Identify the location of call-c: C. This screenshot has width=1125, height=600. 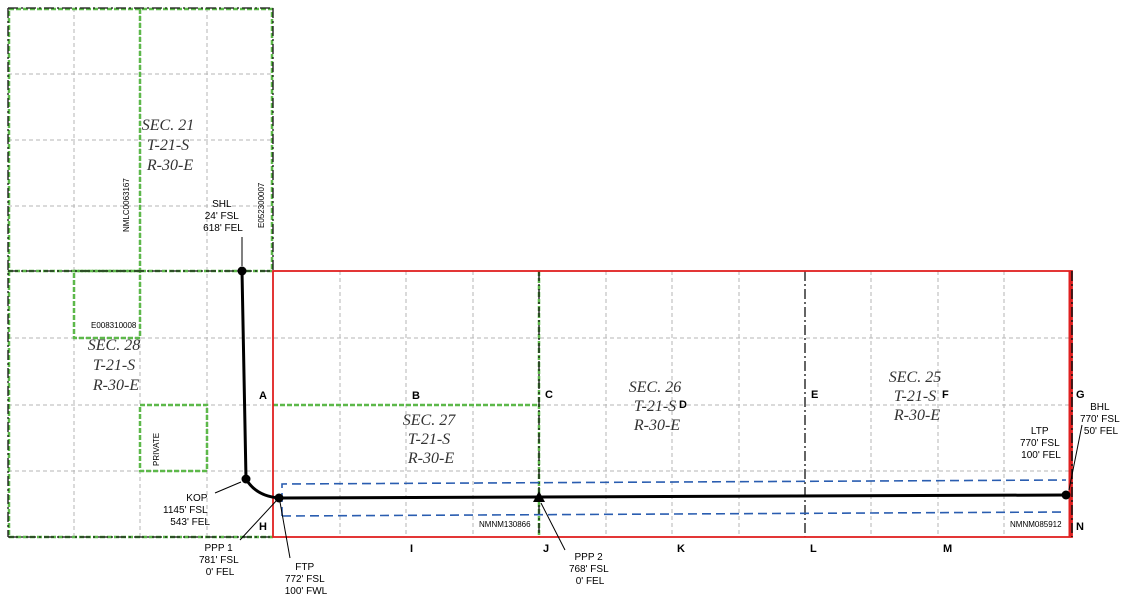
(549, 395).